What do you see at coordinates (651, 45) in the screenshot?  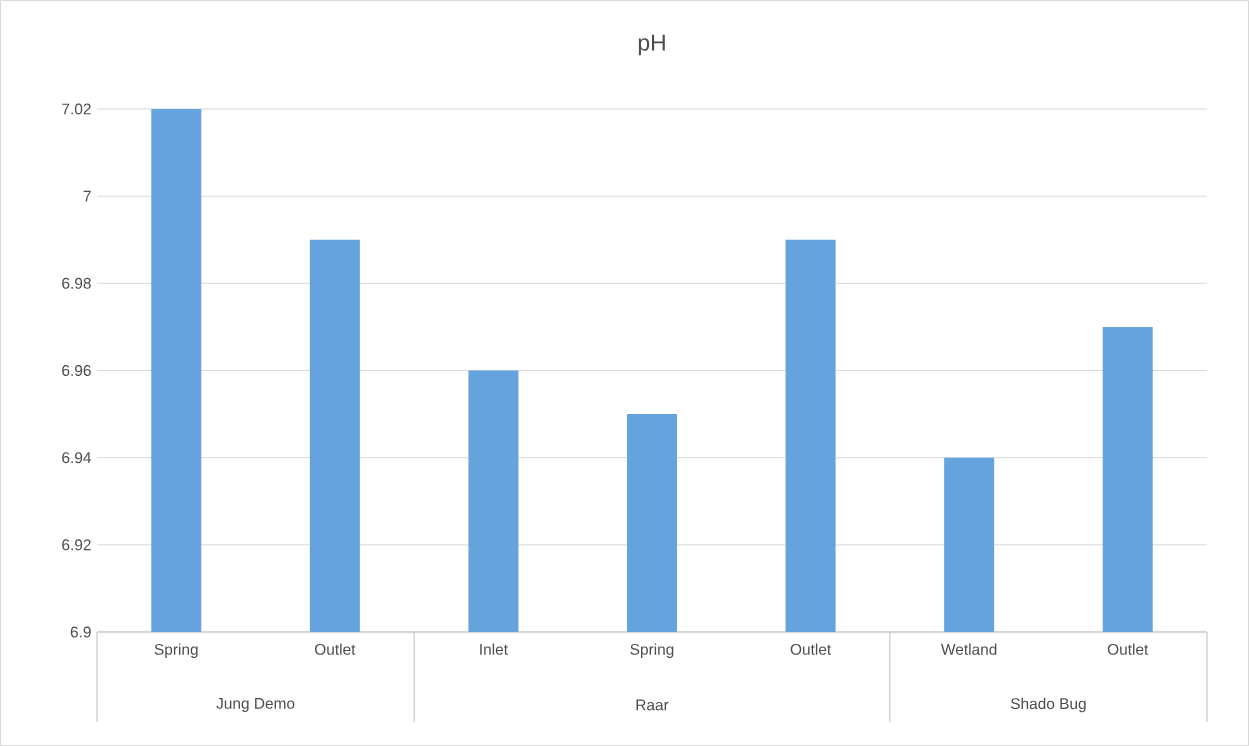 I see `chart-title: pH` at bounding box center [651, 45].